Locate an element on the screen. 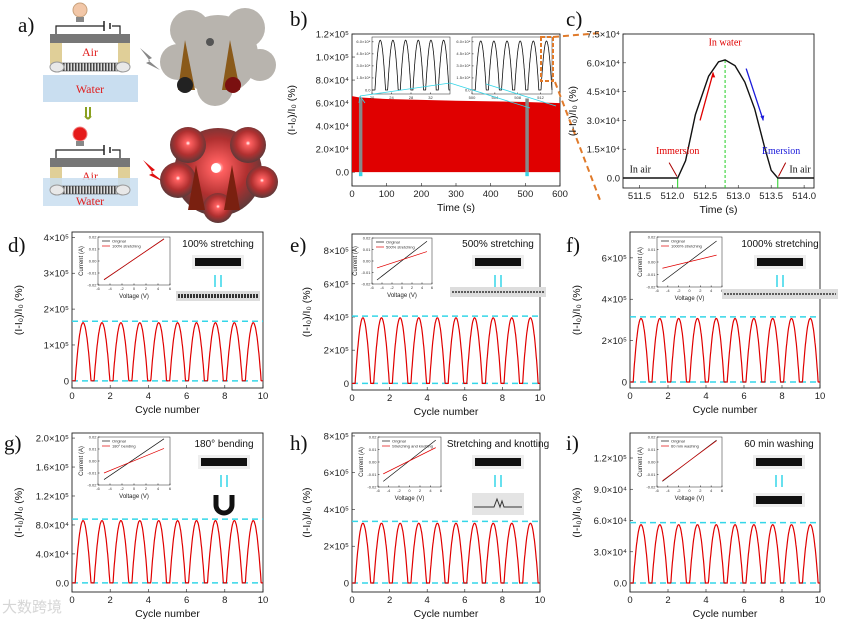 Image resolution: width=853 pixels, height=625 pixels. legend-modified: Stretching and knotting is located at coordinates (412, 445).